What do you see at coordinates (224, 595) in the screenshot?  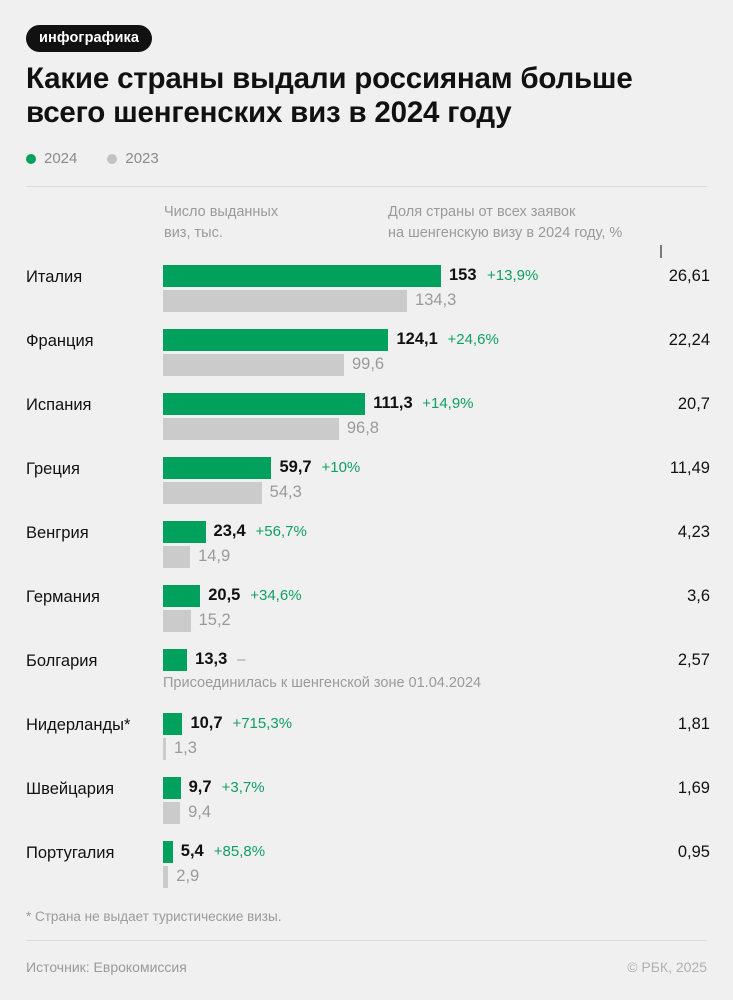 I see `bar-2024-value: 20,5` at bounding box center [224, 595].